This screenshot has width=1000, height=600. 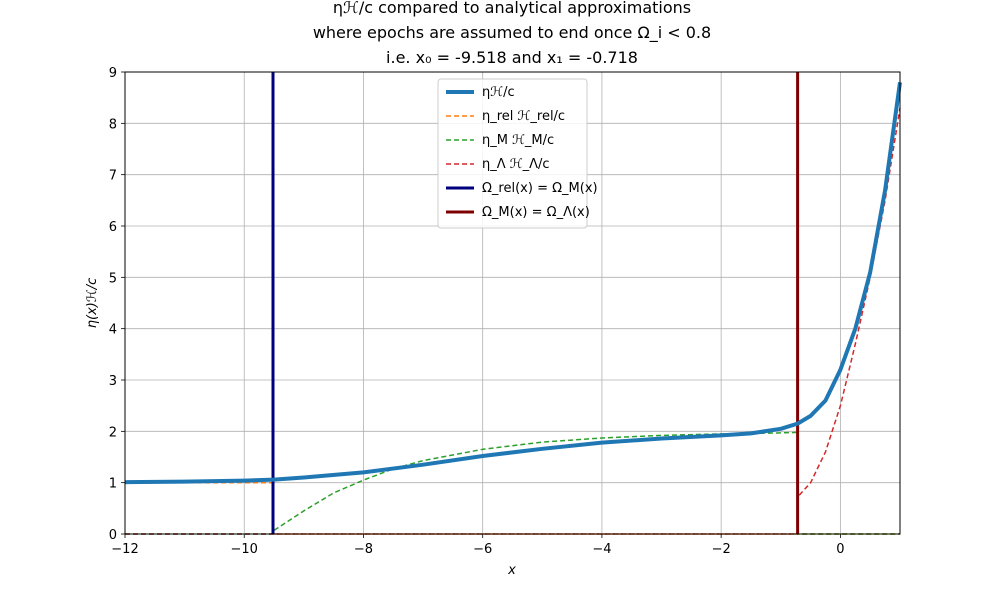 I want to click on y-tick-label: 3, so click(x=113, y=381).